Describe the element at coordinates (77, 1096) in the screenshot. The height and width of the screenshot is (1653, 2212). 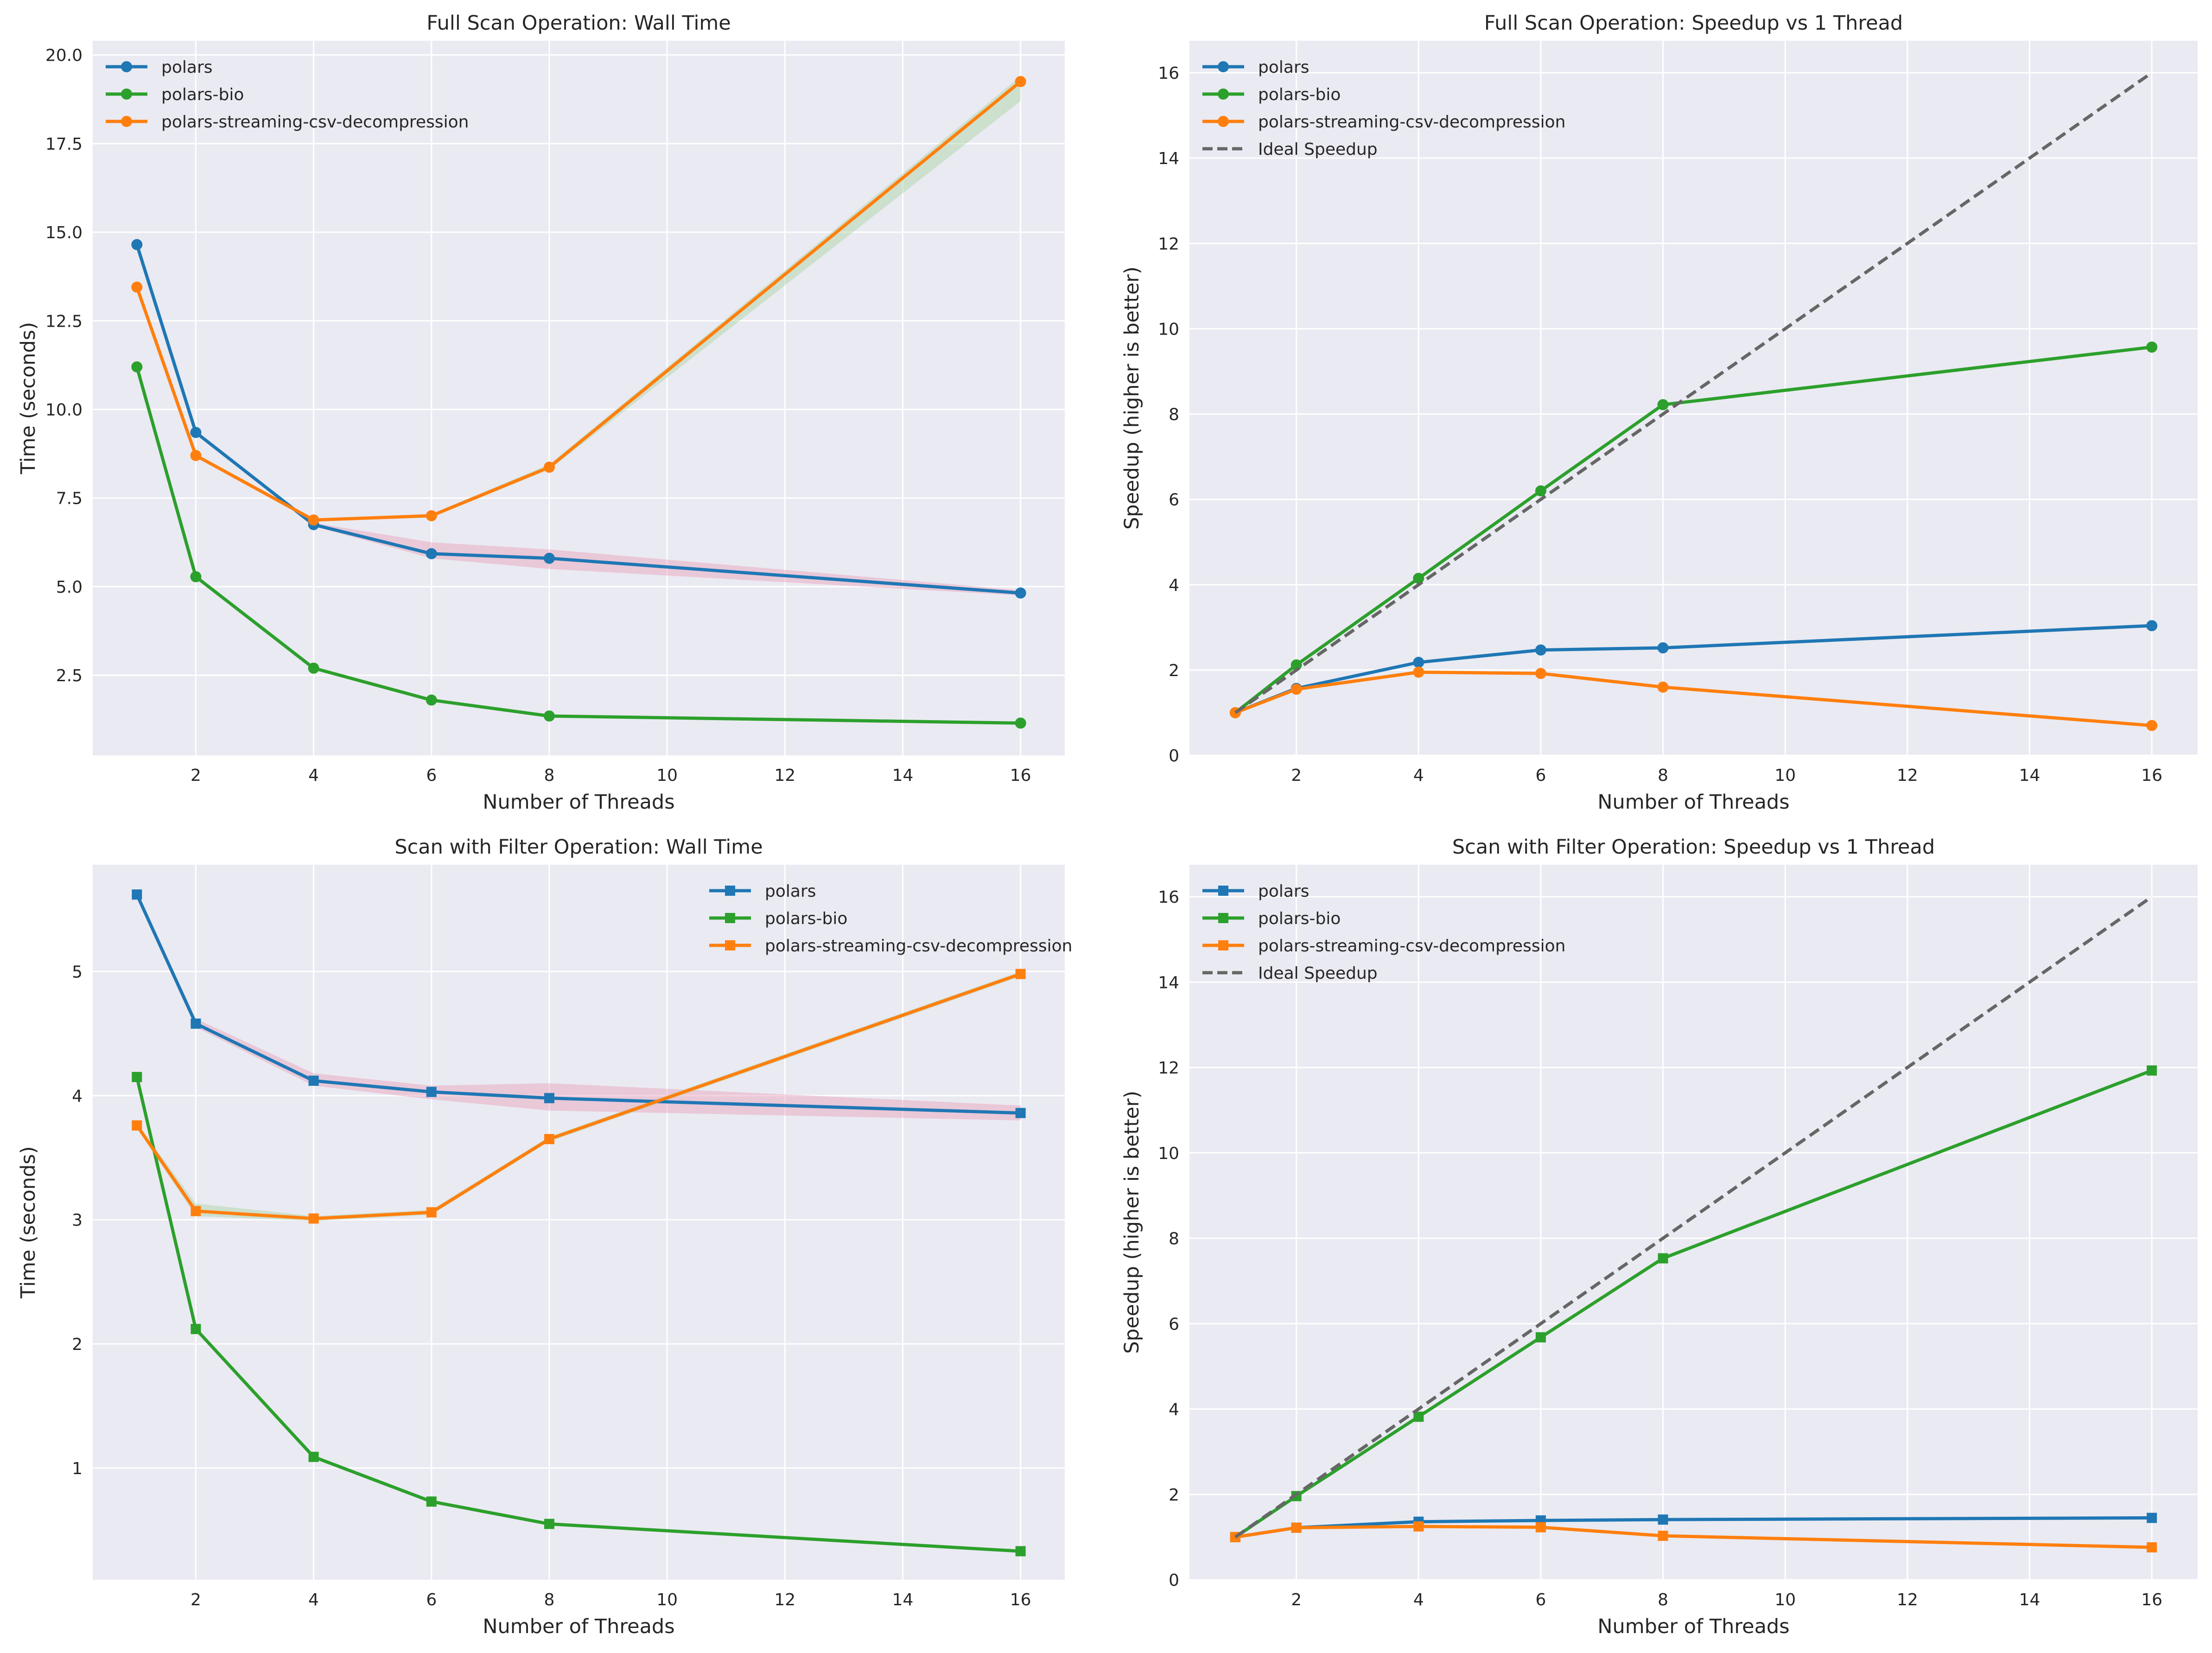
I see `y-tick-label: 4` at that location.